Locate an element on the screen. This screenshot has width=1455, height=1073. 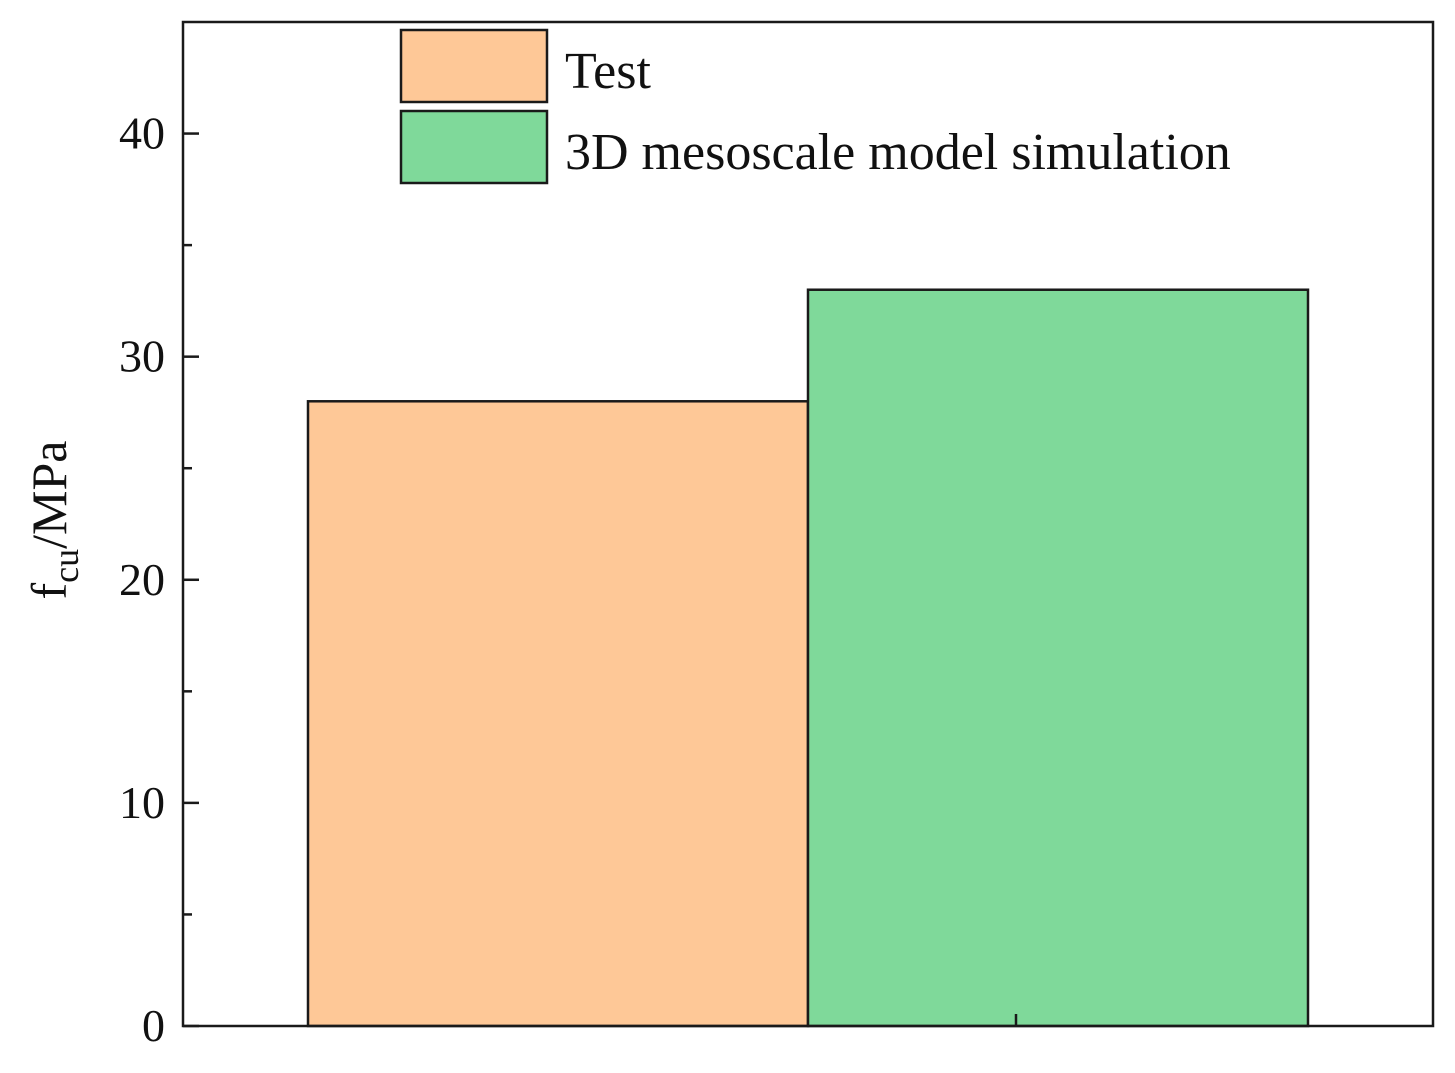
legend-label-test: Test is located at coordinates (608, 71).